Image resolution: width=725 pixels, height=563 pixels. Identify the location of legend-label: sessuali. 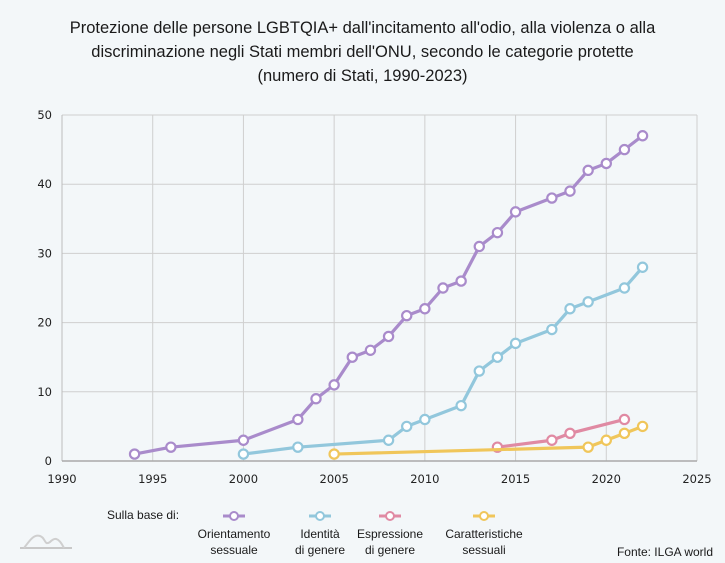
(484, 550).